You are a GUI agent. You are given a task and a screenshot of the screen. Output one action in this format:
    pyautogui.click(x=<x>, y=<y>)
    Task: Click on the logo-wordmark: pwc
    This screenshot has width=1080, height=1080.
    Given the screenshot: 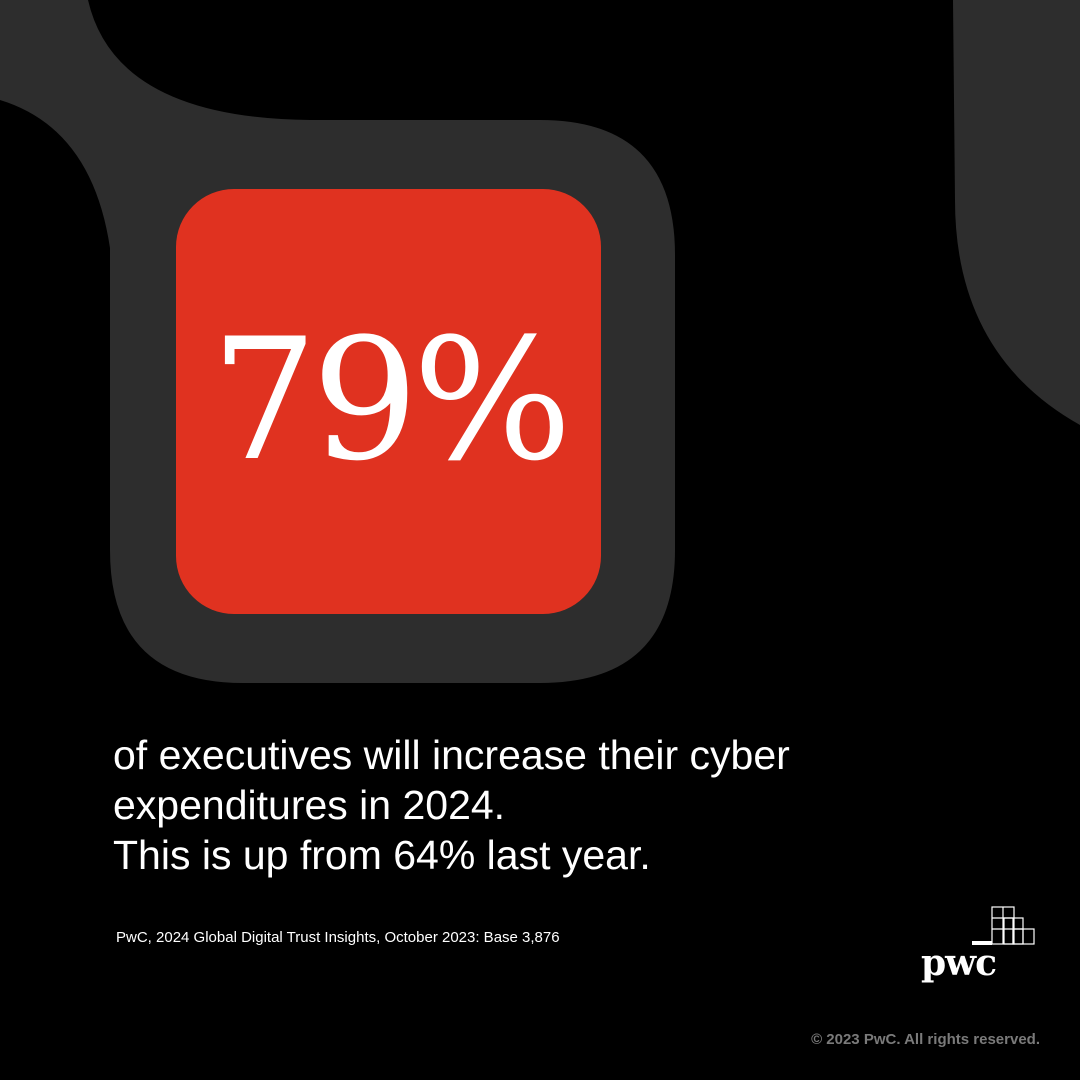 What is the action you would take?
    pyautogui.click(x=959, y=963)
    